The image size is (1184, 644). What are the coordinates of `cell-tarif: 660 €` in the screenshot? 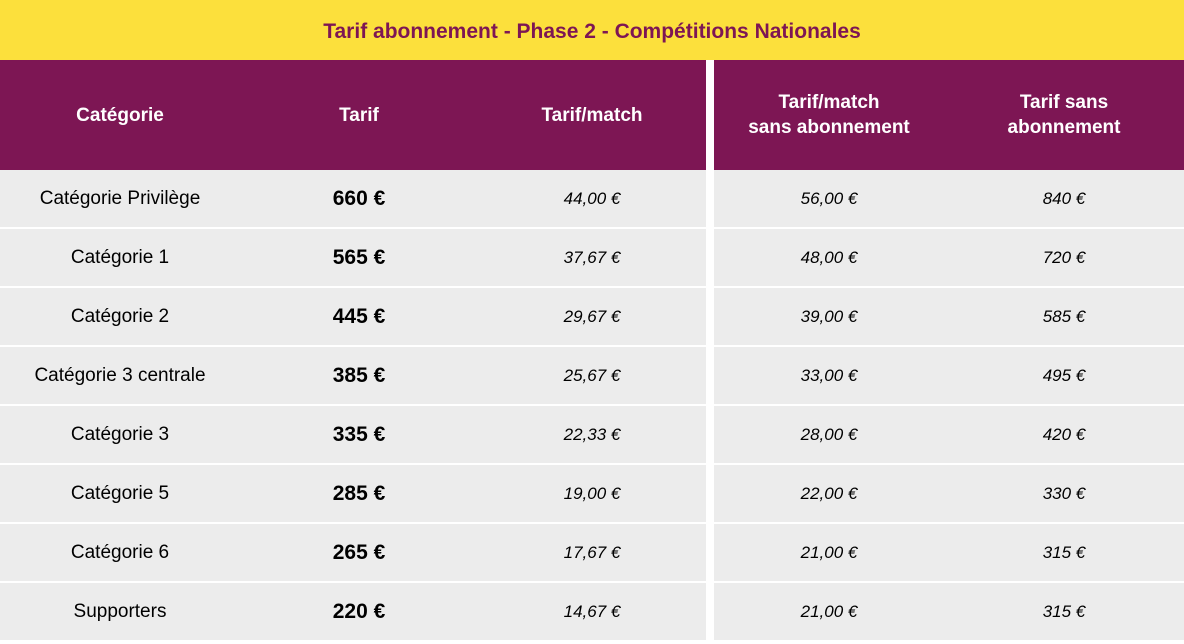 It's located at (359, 198).